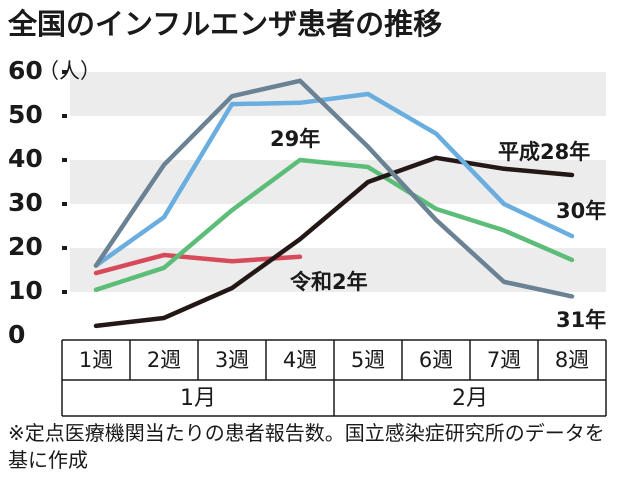 The width and height of the screenshot is (620, 478). I want to click on x-tick-label: 1週, so click(96, 360).